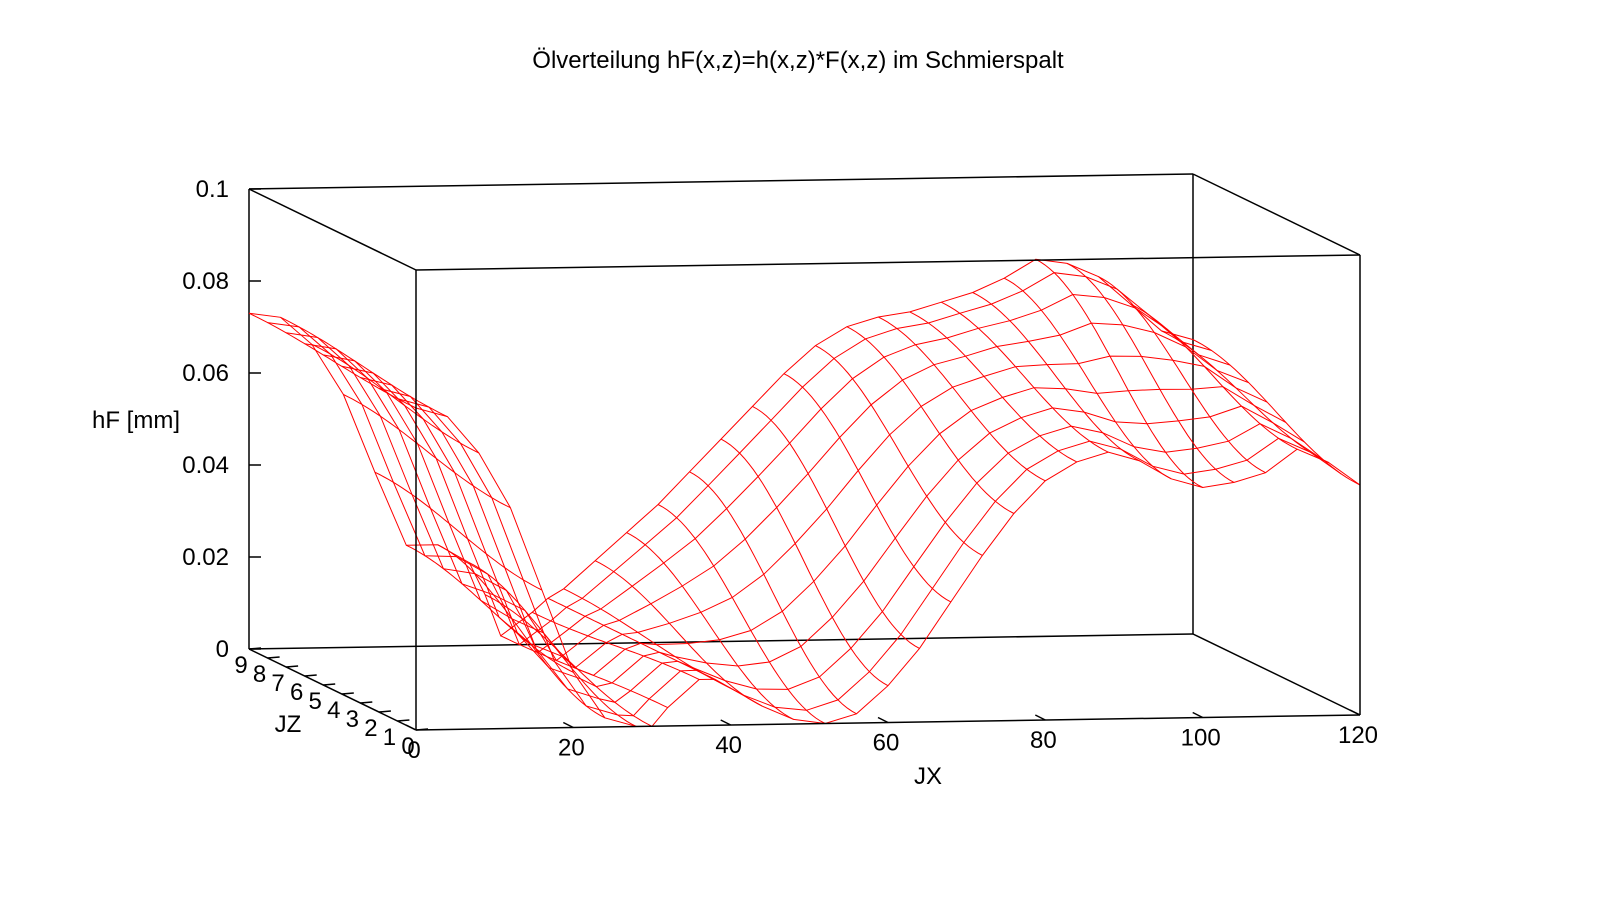  Describe the element at coordinates (259, 674) in the screenshot. I see `y-tick-label: 8` at that location.